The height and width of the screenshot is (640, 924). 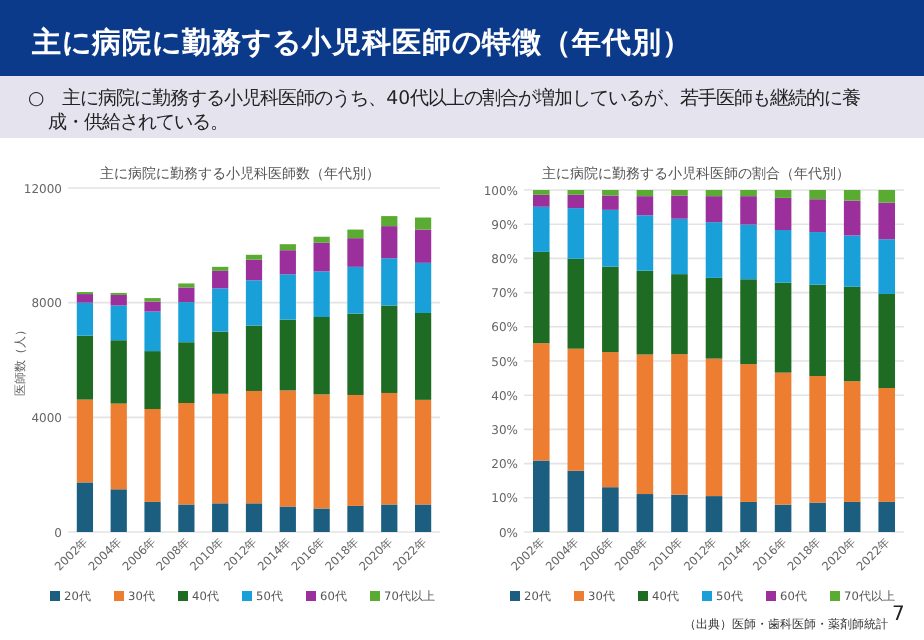 I want to click on text: 7, so click(x=898, y=615).